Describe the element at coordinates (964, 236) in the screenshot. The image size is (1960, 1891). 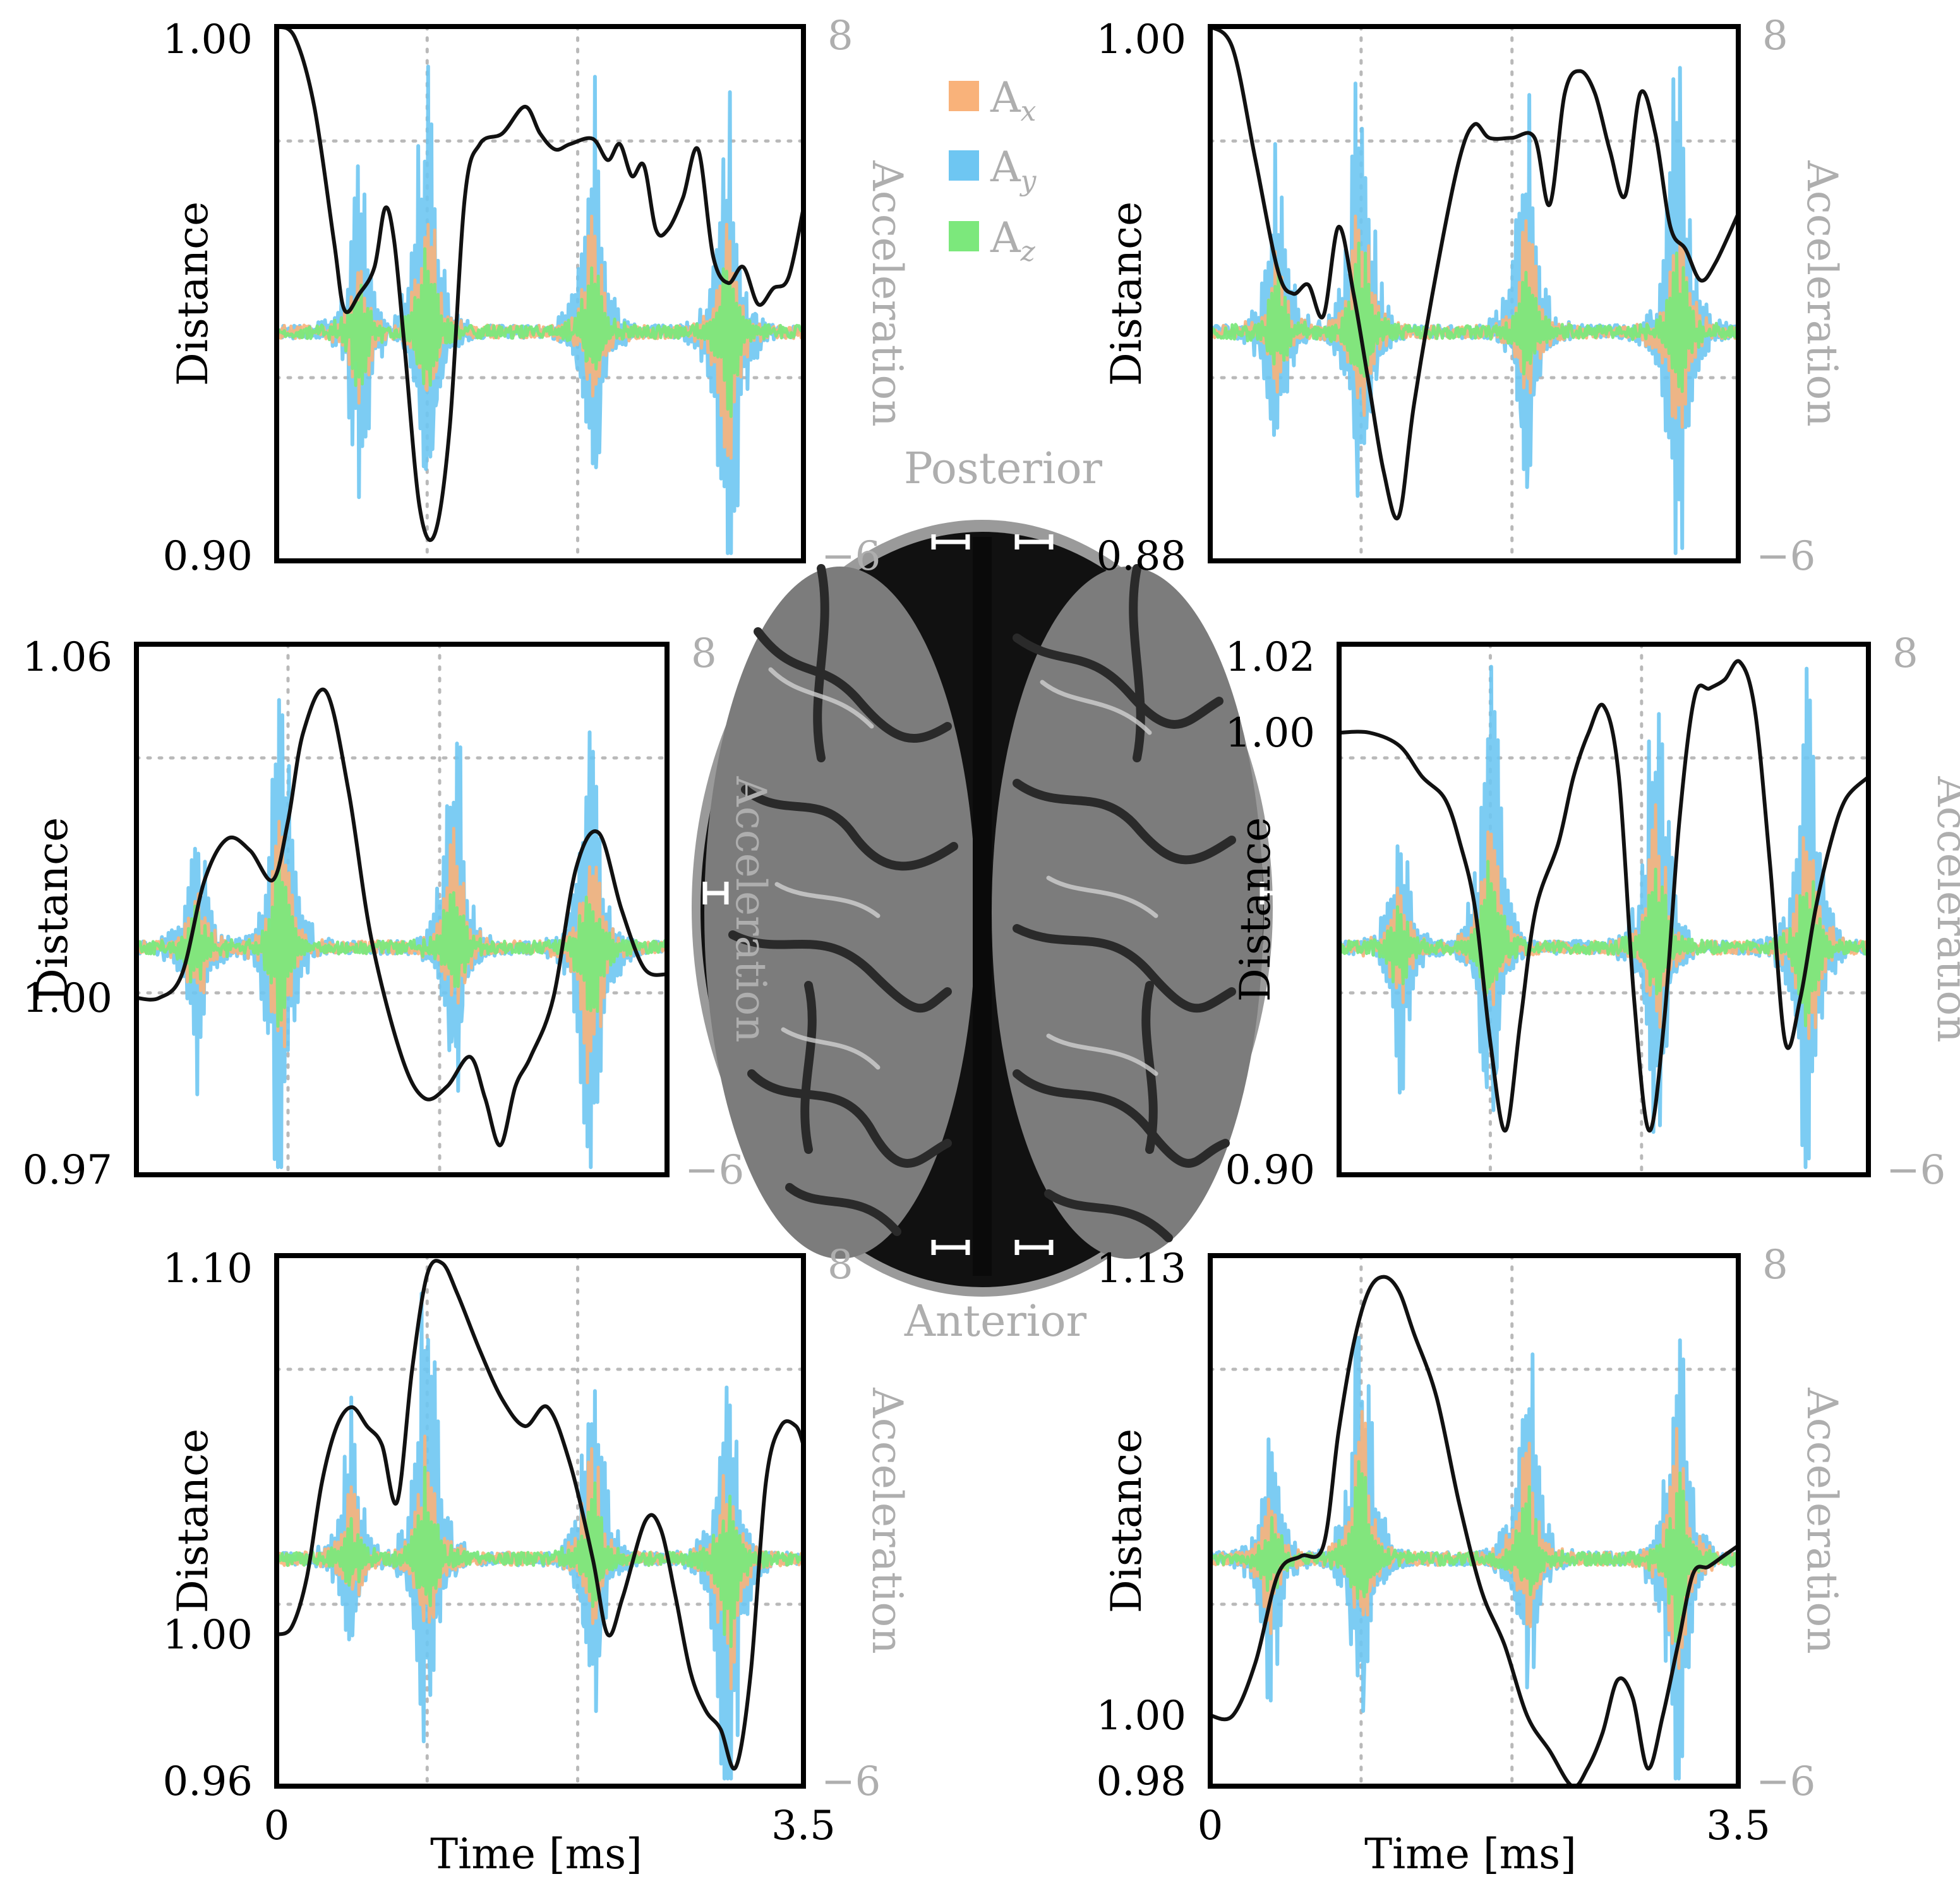
I see `legend-swatch-az` at that location.